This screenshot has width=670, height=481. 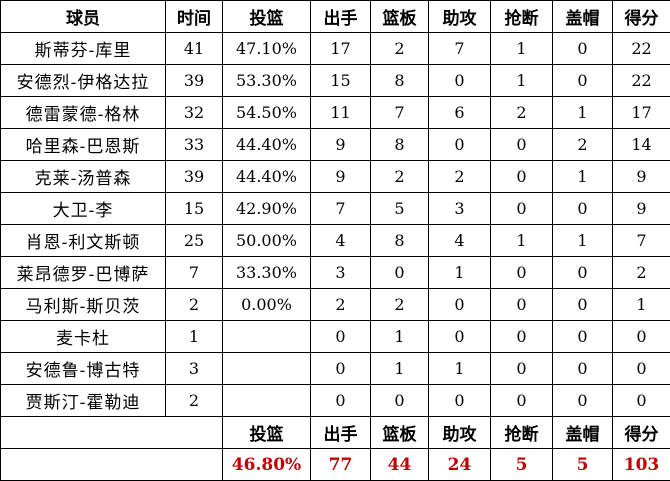 What do you see at coordinates (641, 16) in the screenshot?
I see `header-cell: 得分` at bounding box center [641, 16].